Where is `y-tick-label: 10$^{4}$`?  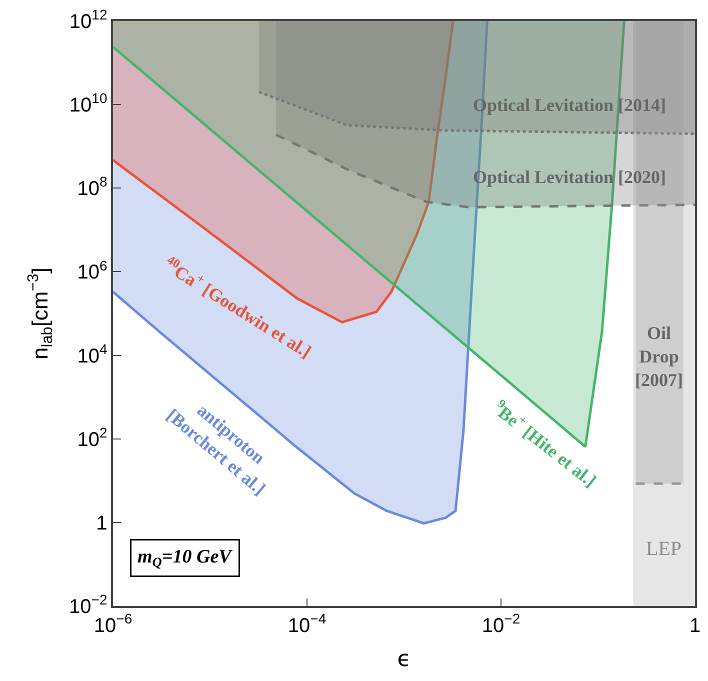
y-tick-label: 10$^{4}$ is located at coordinates (92, 354).